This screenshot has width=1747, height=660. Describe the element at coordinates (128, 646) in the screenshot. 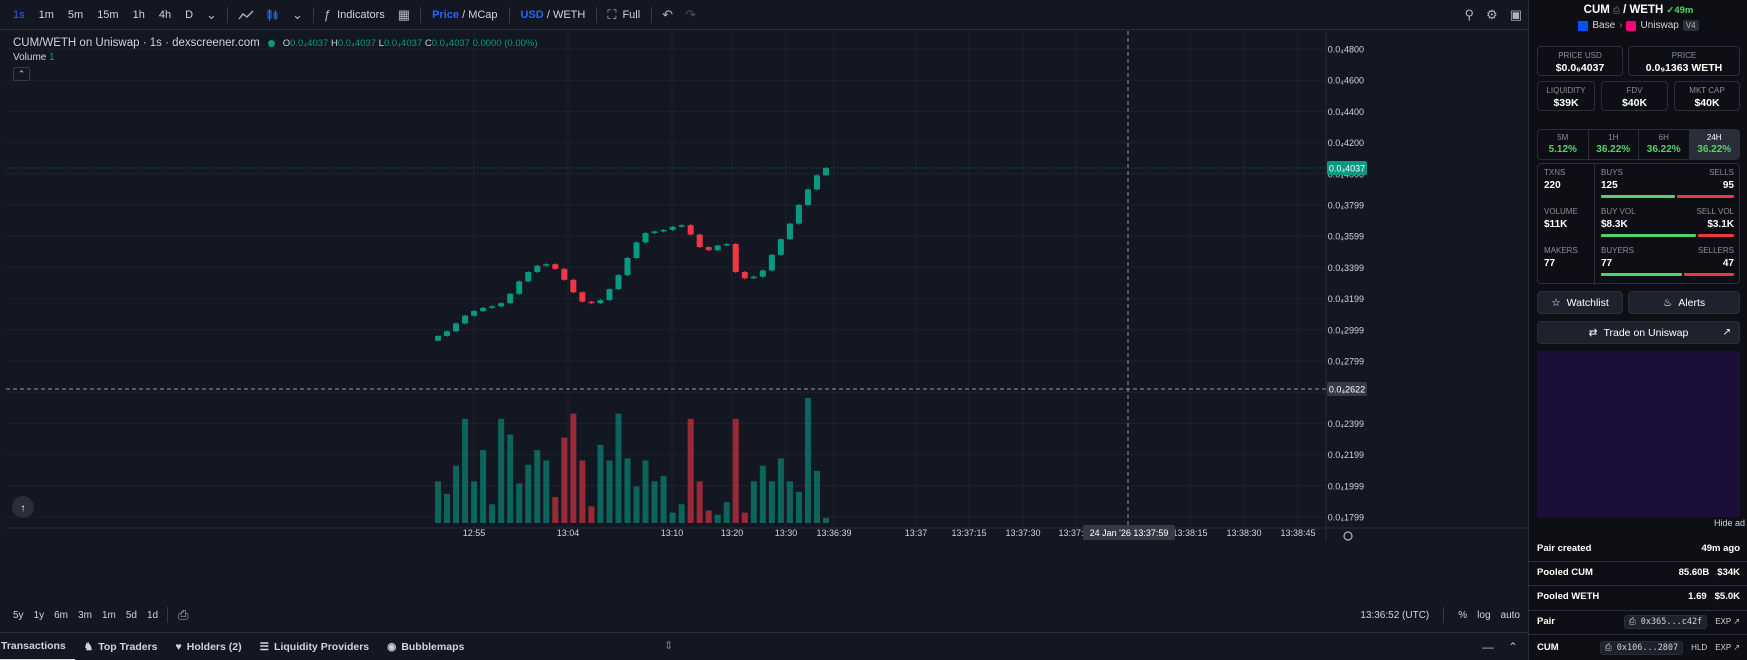

I see `tab-top-traders-label: Top Traders` at that location.